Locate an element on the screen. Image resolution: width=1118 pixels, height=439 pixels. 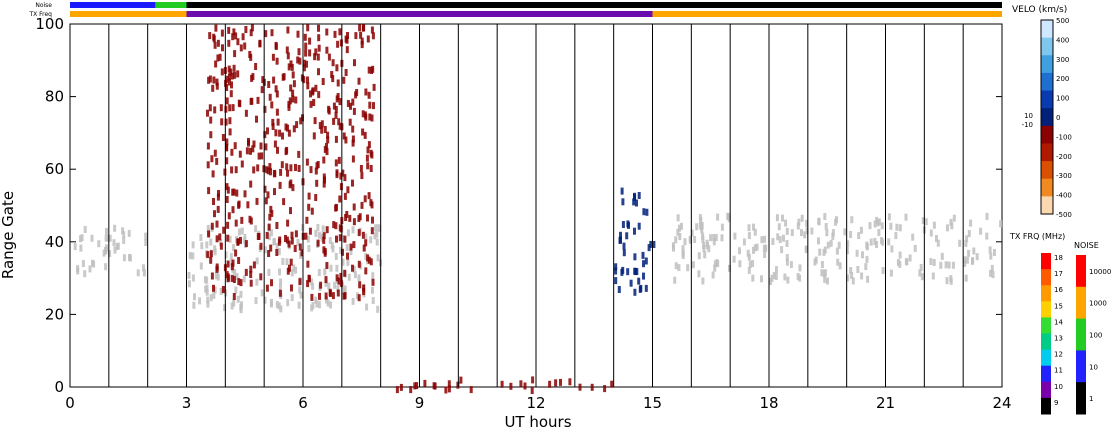
noise-swatch is located at coordinates (1081, 271).